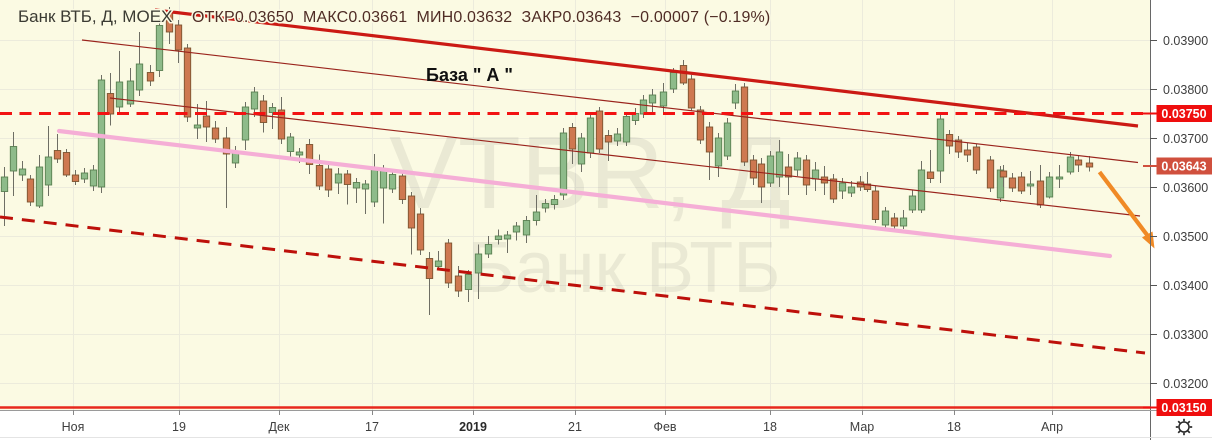 The image size is (1212, 440). Describe the element at coordinates (473, 427) in the screenshot. I see `svg-text: 2019` at that location.